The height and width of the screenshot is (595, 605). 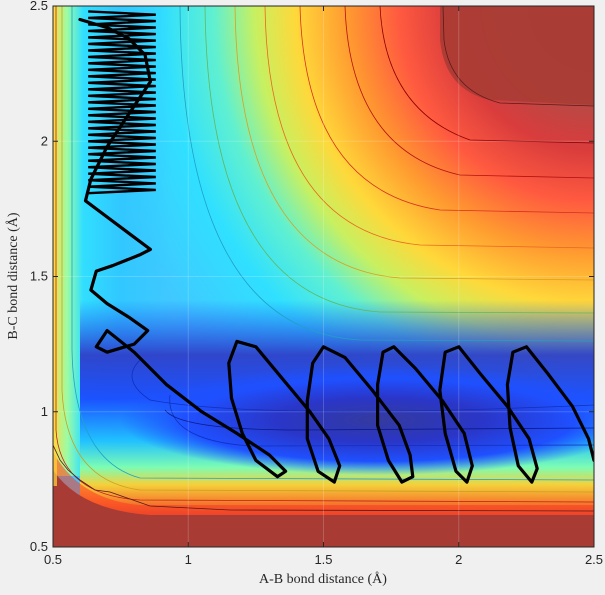 I want to click on x-tick-label: 2, so click(x=458, y=559).